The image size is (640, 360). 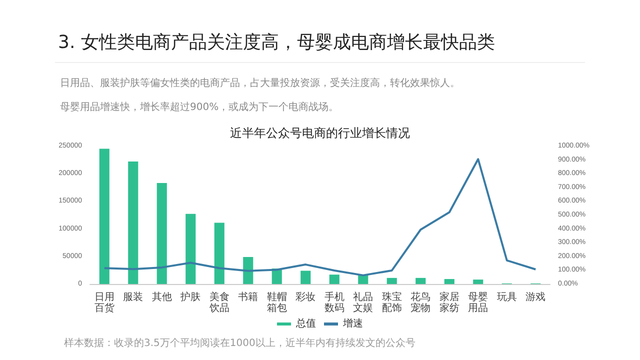 I want to click on legend-label: 总值, so click(x=305, y=324).